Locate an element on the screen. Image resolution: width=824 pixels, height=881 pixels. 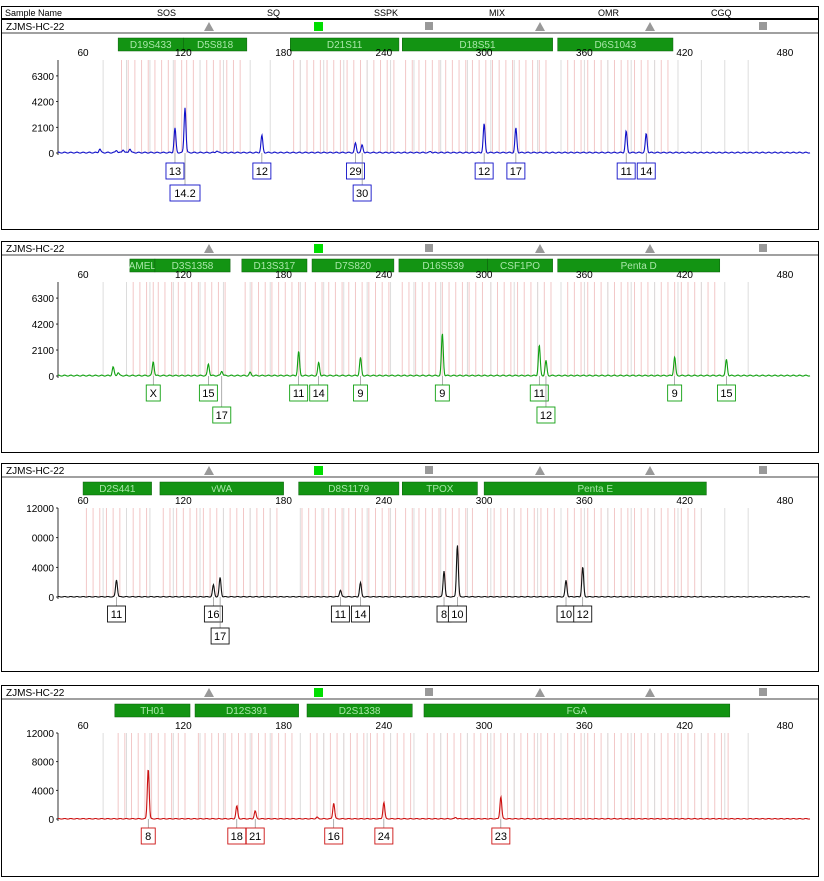
marker-label: D19S433 is located at coordinates (151, 45).